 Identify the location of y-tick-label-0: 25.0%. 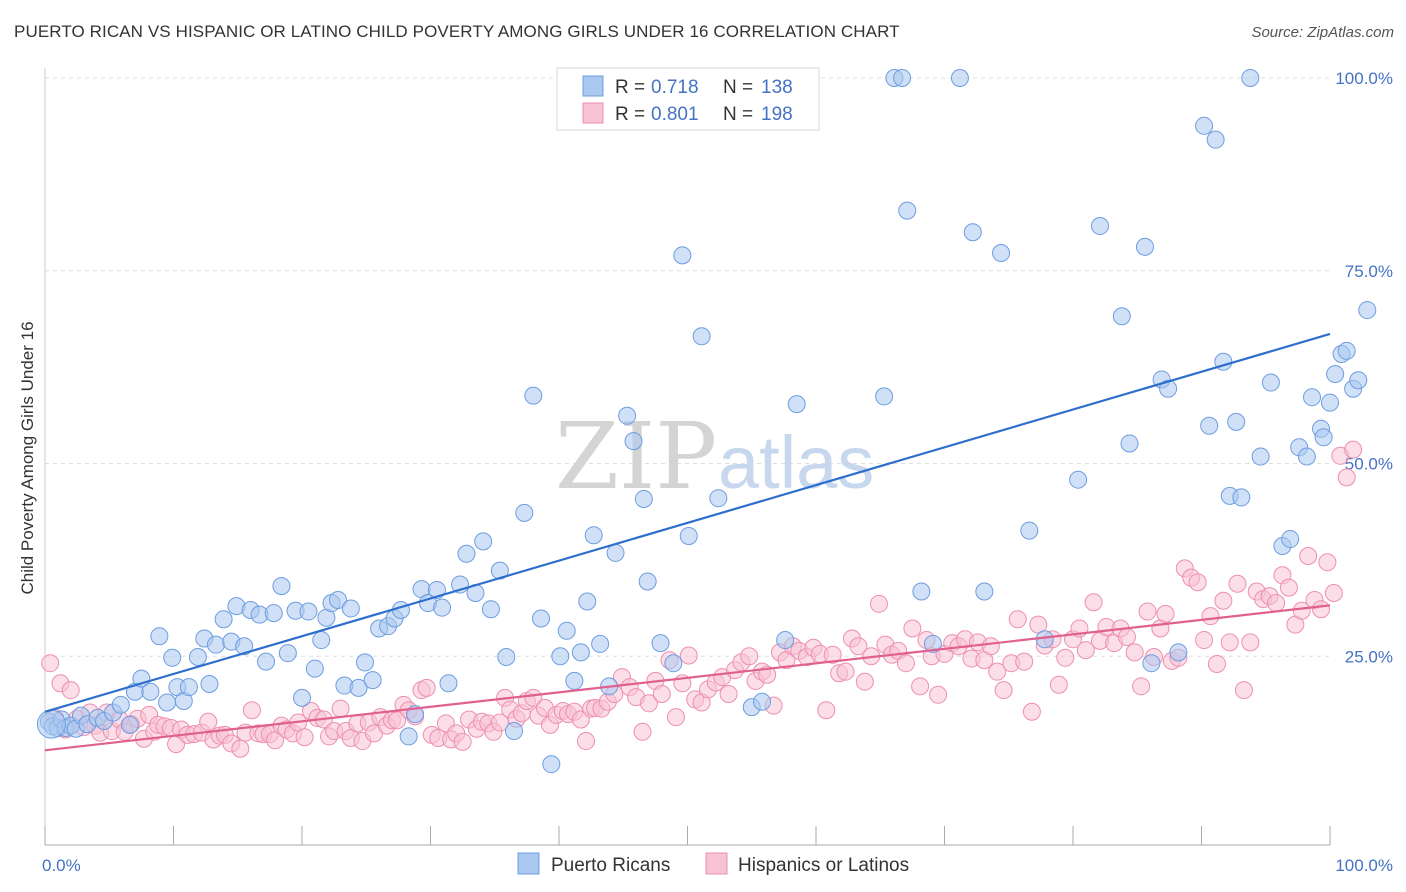
(1369, 656).